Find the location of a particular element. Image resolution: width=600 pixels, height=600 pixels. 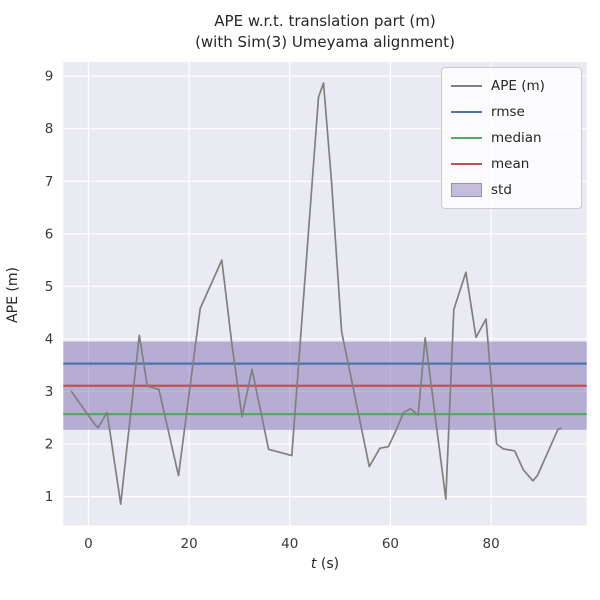

x-tick-label: 20 is located at coordinates (189, 544).